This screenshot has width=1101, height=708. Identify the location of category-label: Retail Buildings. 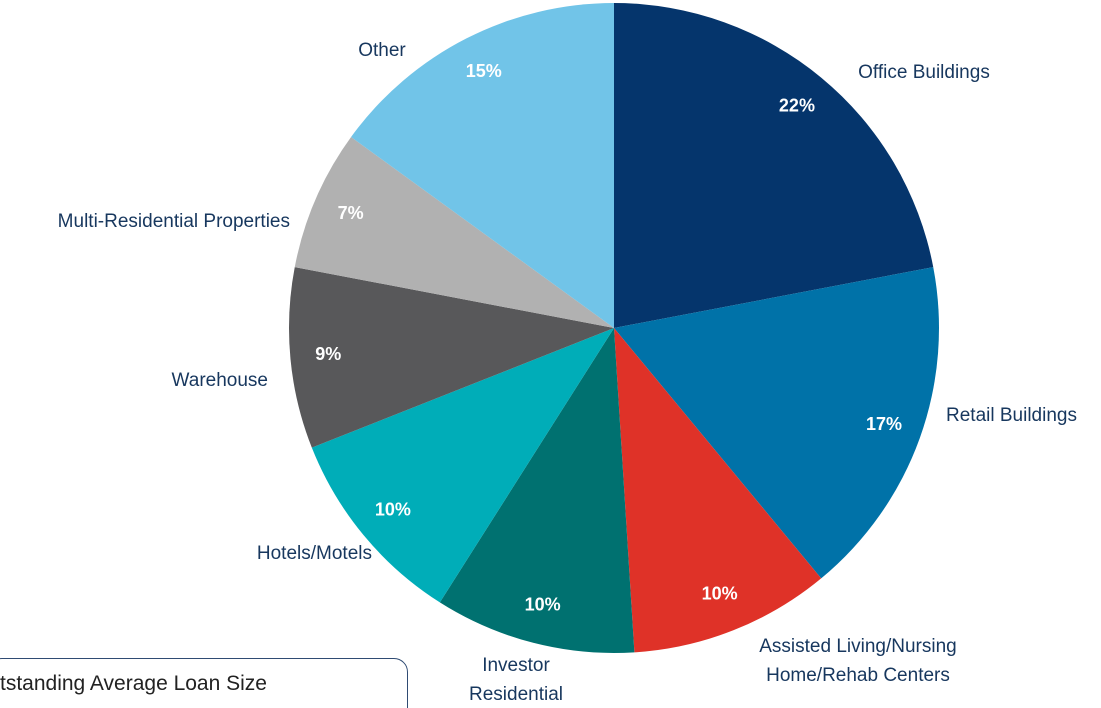
(1011, 415).